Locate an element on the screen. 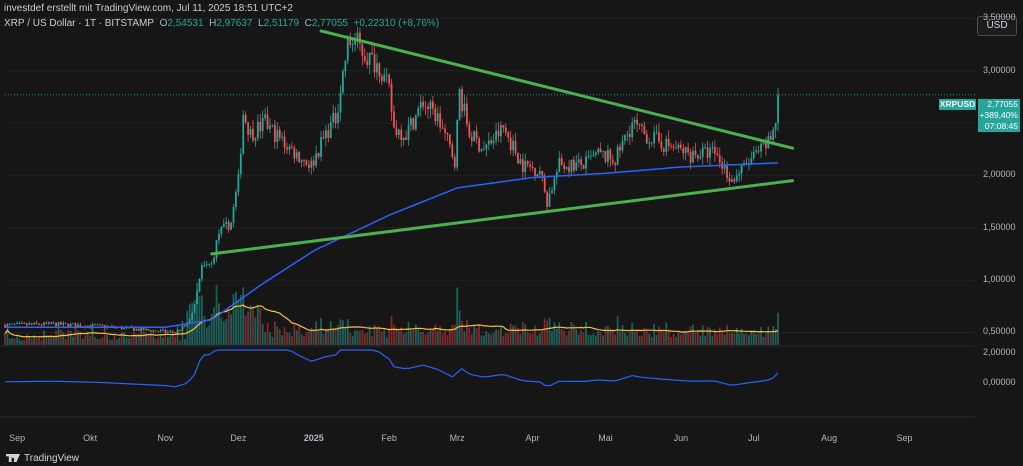 The width and height of the screenshot is (1023, 466). last-price: 2,77055 is located at coordinates (1002, 104).